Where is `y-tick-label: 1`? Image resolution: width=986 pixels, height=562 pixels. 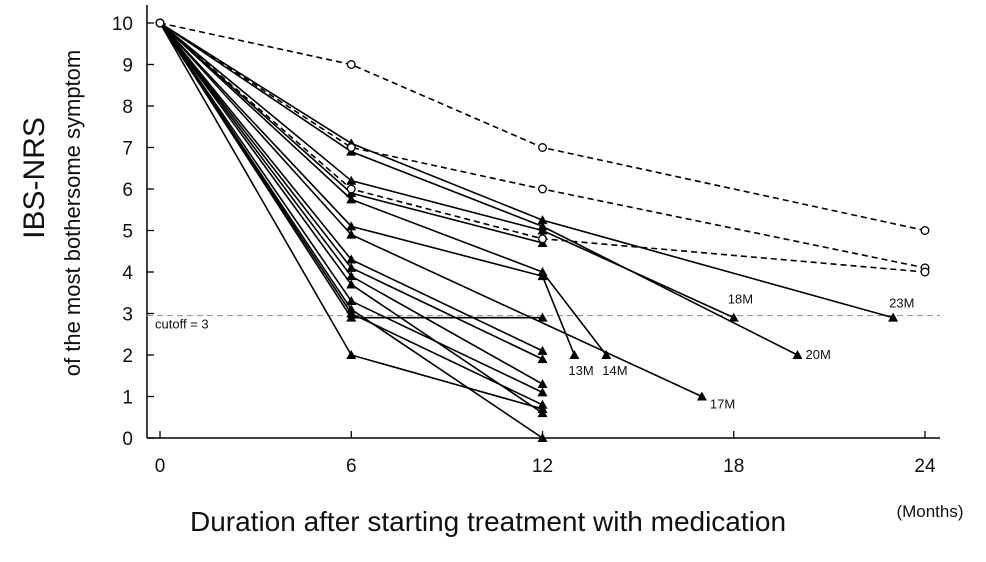 y-tick-label: 1 is located at coordinates (127, 398).